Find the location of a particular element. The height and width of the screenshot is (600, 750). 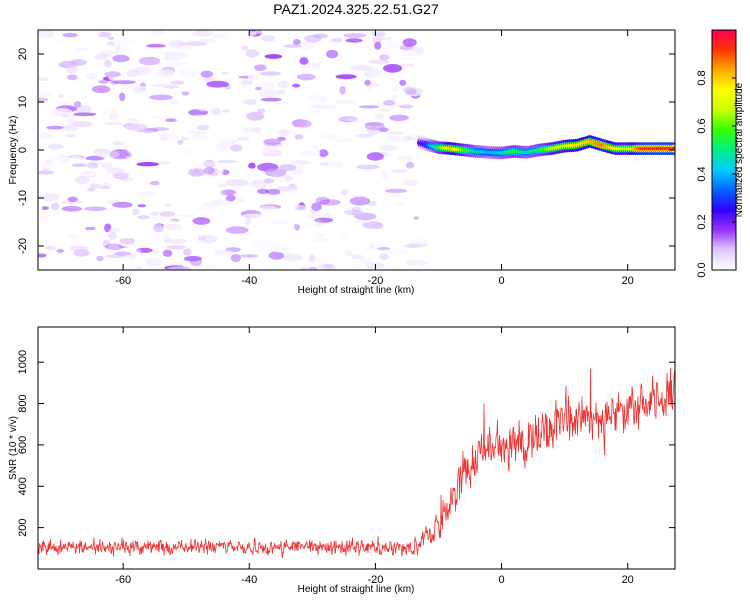

x-tick-label: 0 is located at coordinates (501, 580).